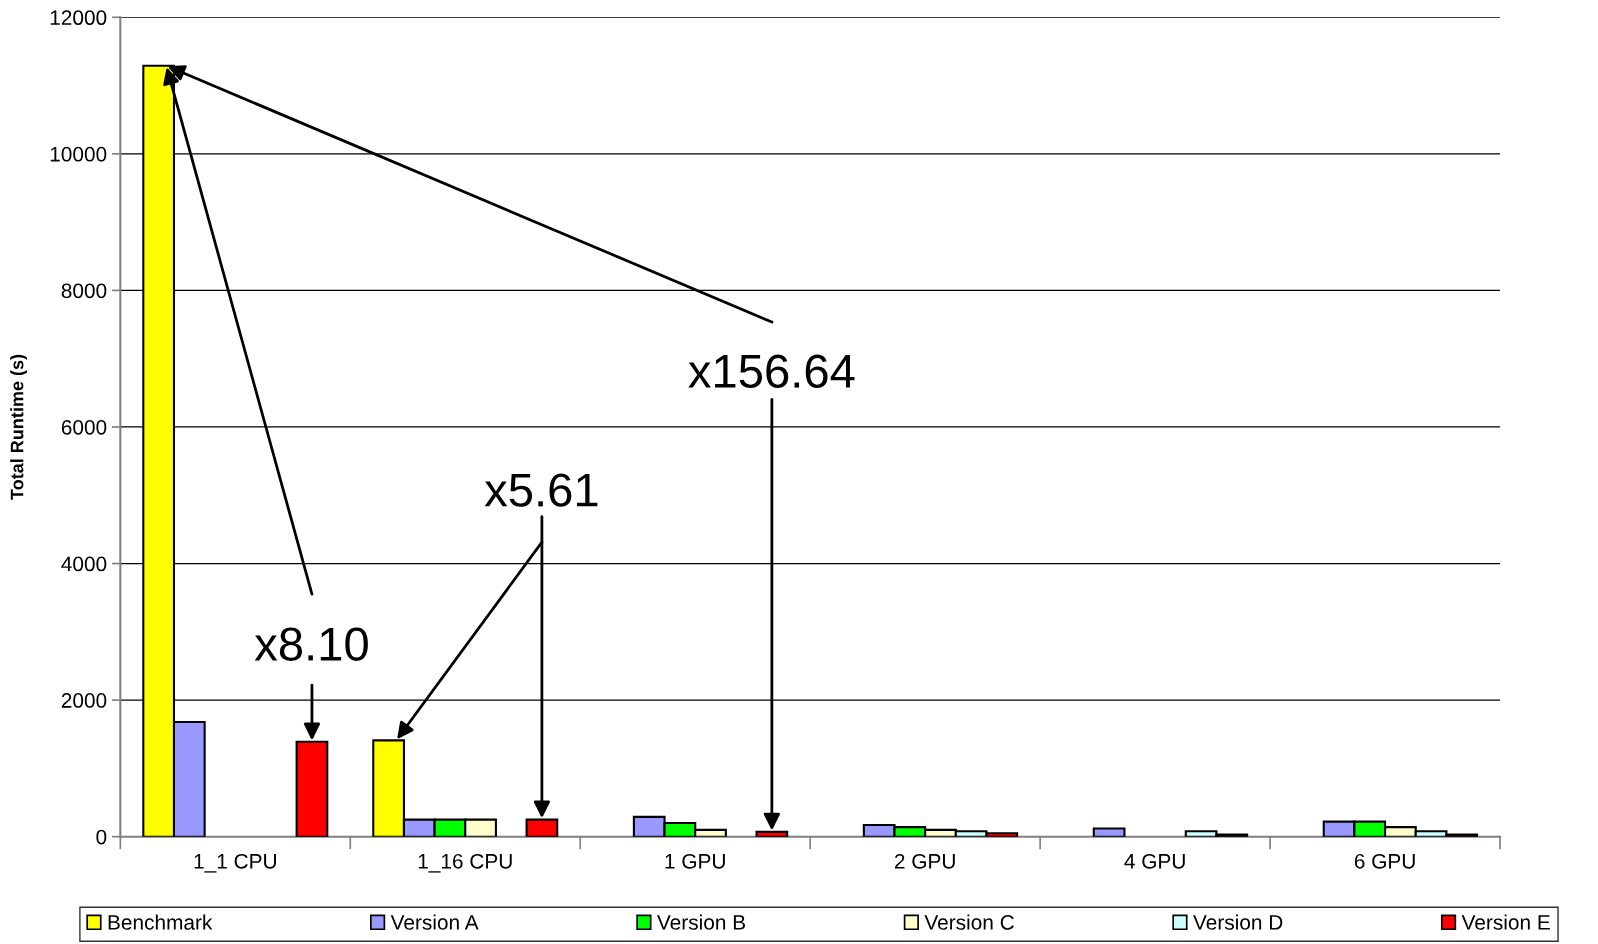 The width and height of the screenshot is (1598, 944). What do you see at coordinates (1238, 922) in the screenshot?
I see `legend-label: Version D` at bounding box center [1238, 922].